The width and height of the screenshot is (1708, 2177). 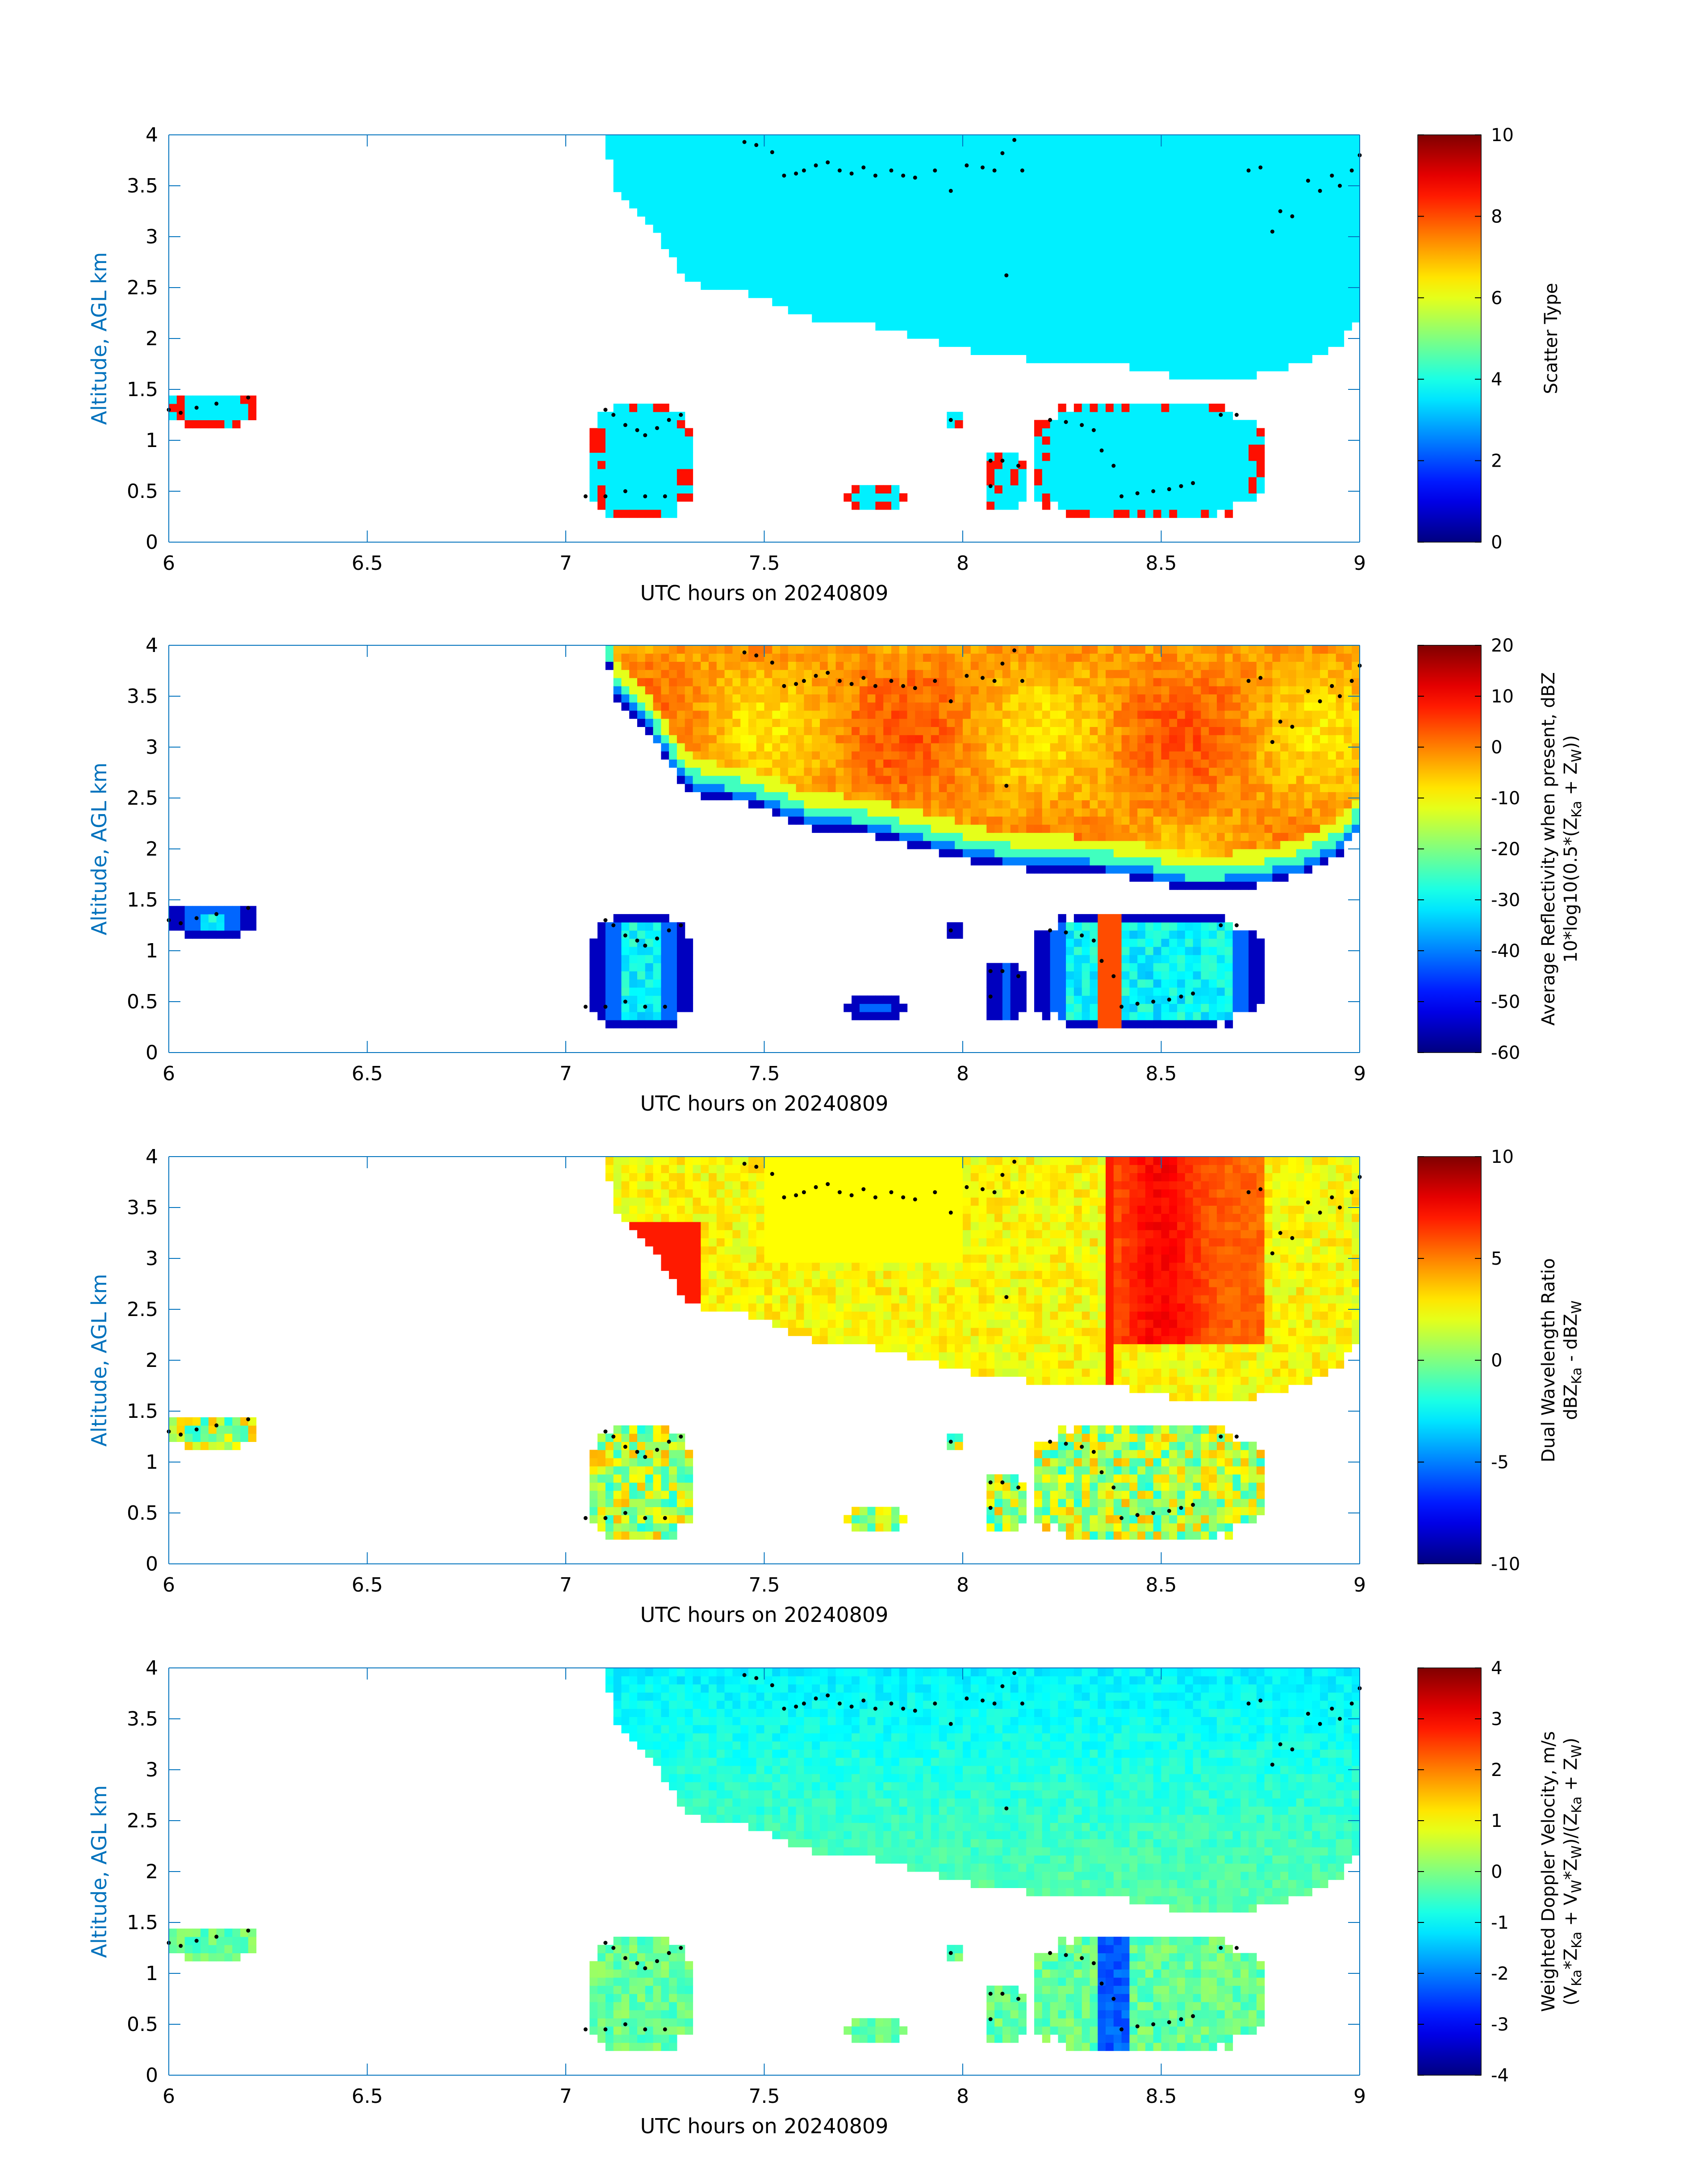 I want to click on data-marker, so click(x=669, y=420).